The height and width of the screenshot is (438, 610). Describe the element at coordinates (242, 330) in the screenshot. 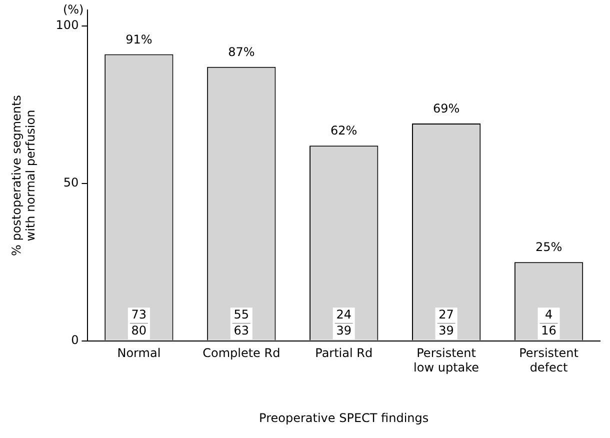

I see `annotation: 63` at that location.